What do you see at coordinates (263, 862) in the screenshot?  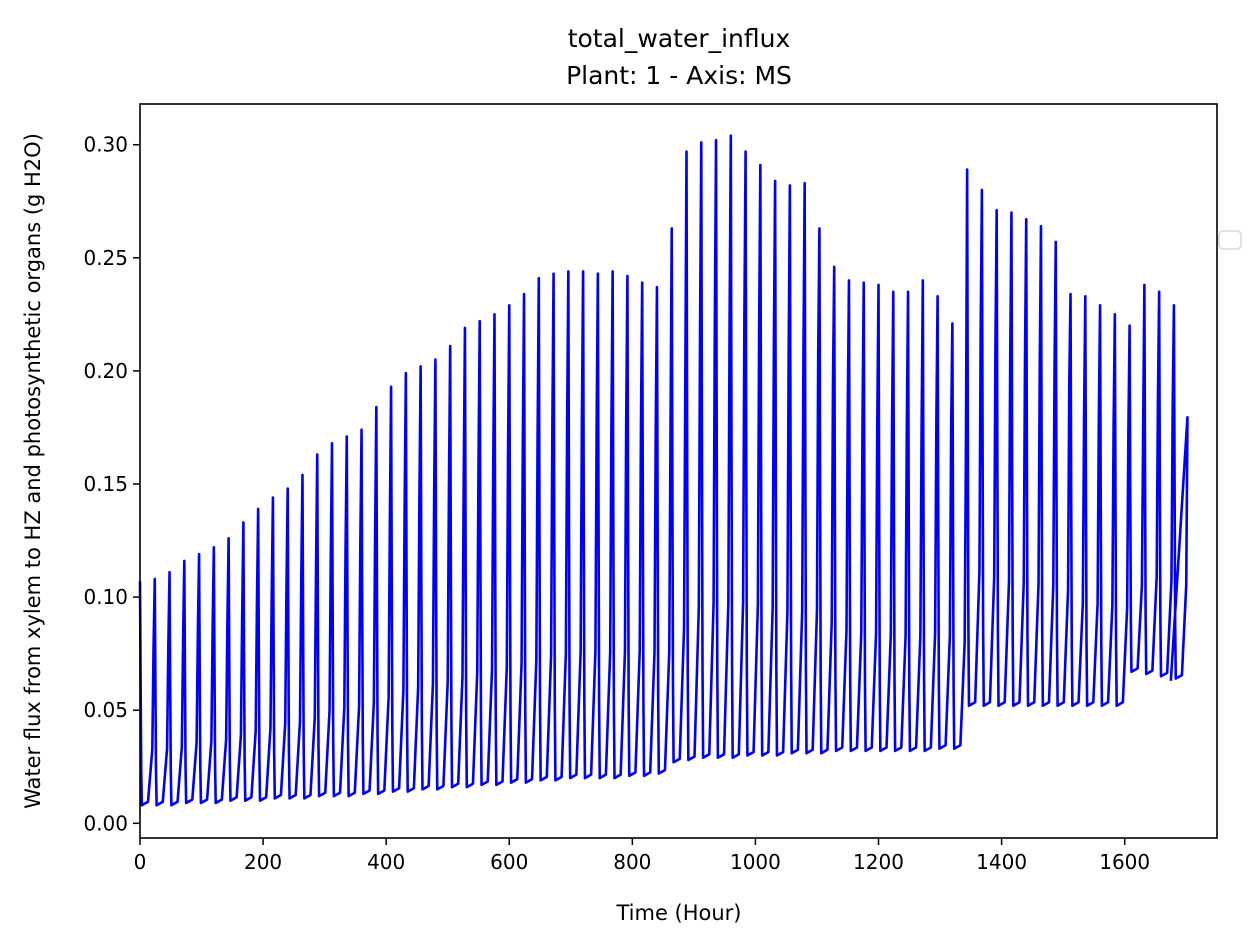 I see `x-tick-label: 200` at bounding box center [263, 862].